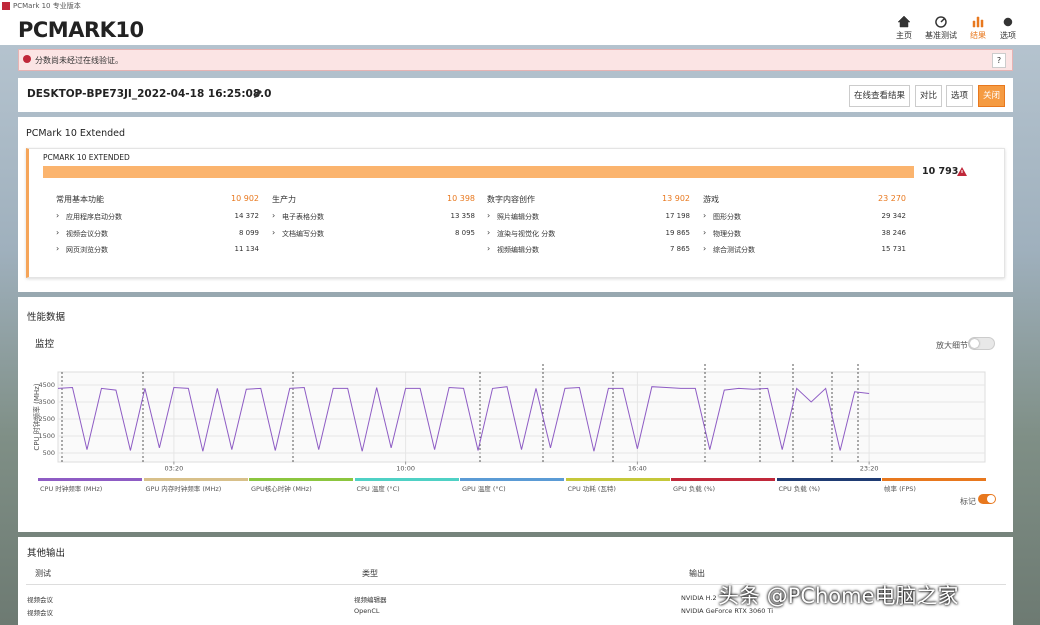 This screenshot has width=1040, height=625. What do you see at coordinates (518, 250) in the screenshot?
I see `test-name: 视频编辑分数` at bounding box center [518, 250].